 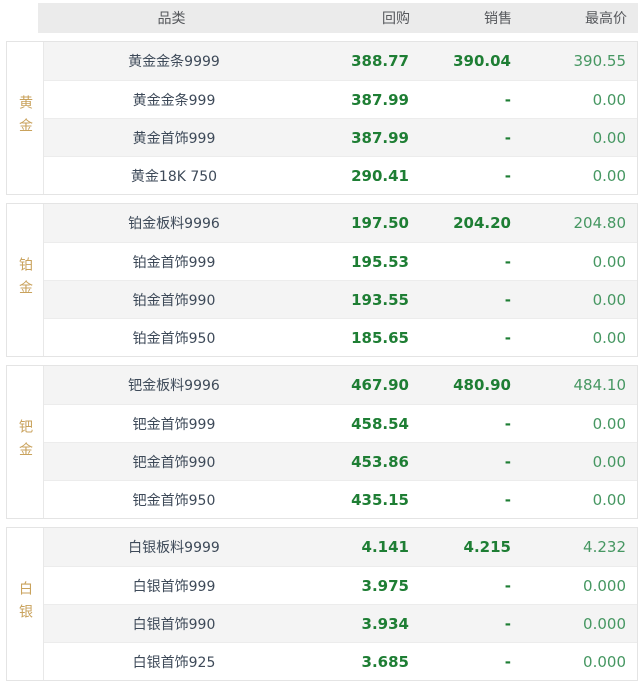 What do you see at coordinates (380, 499) in the screenshot?
I see `buyback-price: 435.15` at bounding box center [380, 499].